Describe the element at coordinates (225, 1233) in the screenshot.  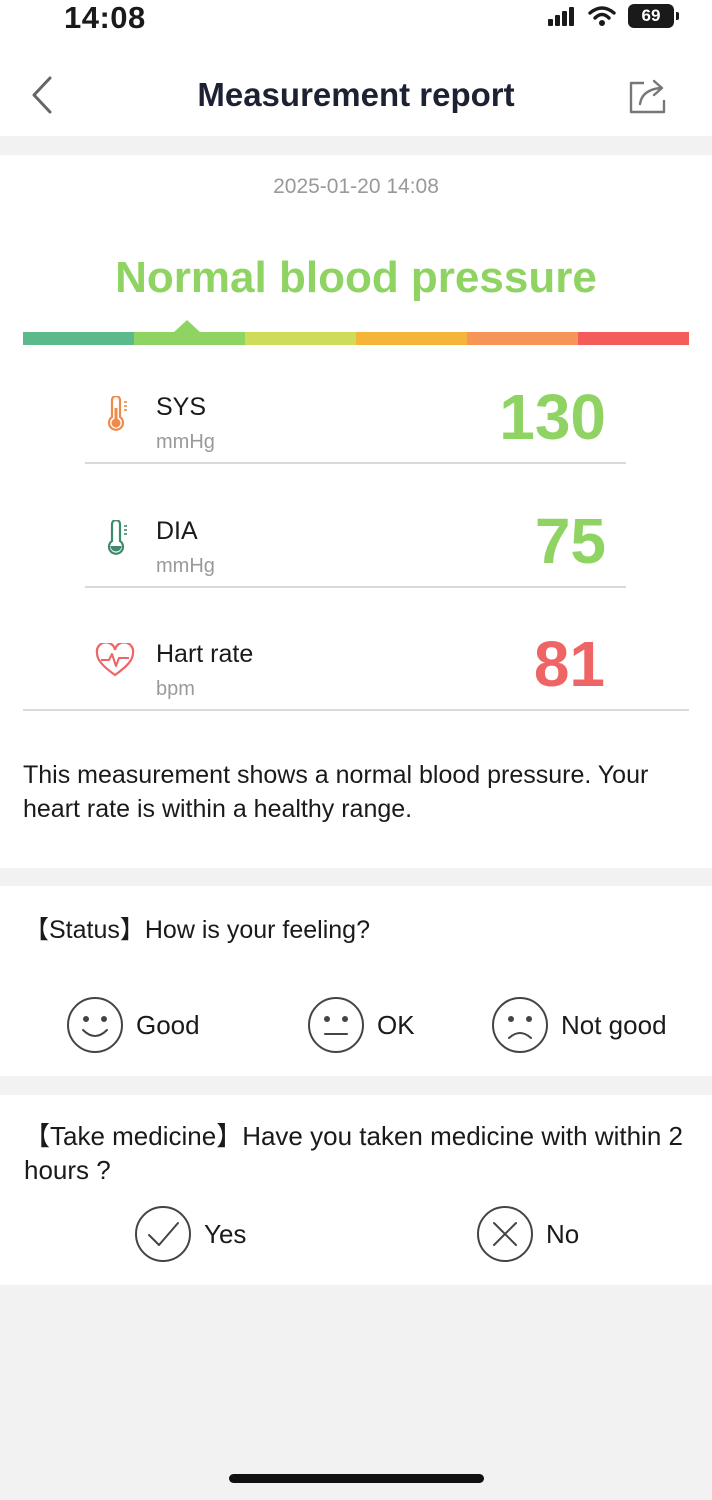
I see `option-label: Yes` at that location.